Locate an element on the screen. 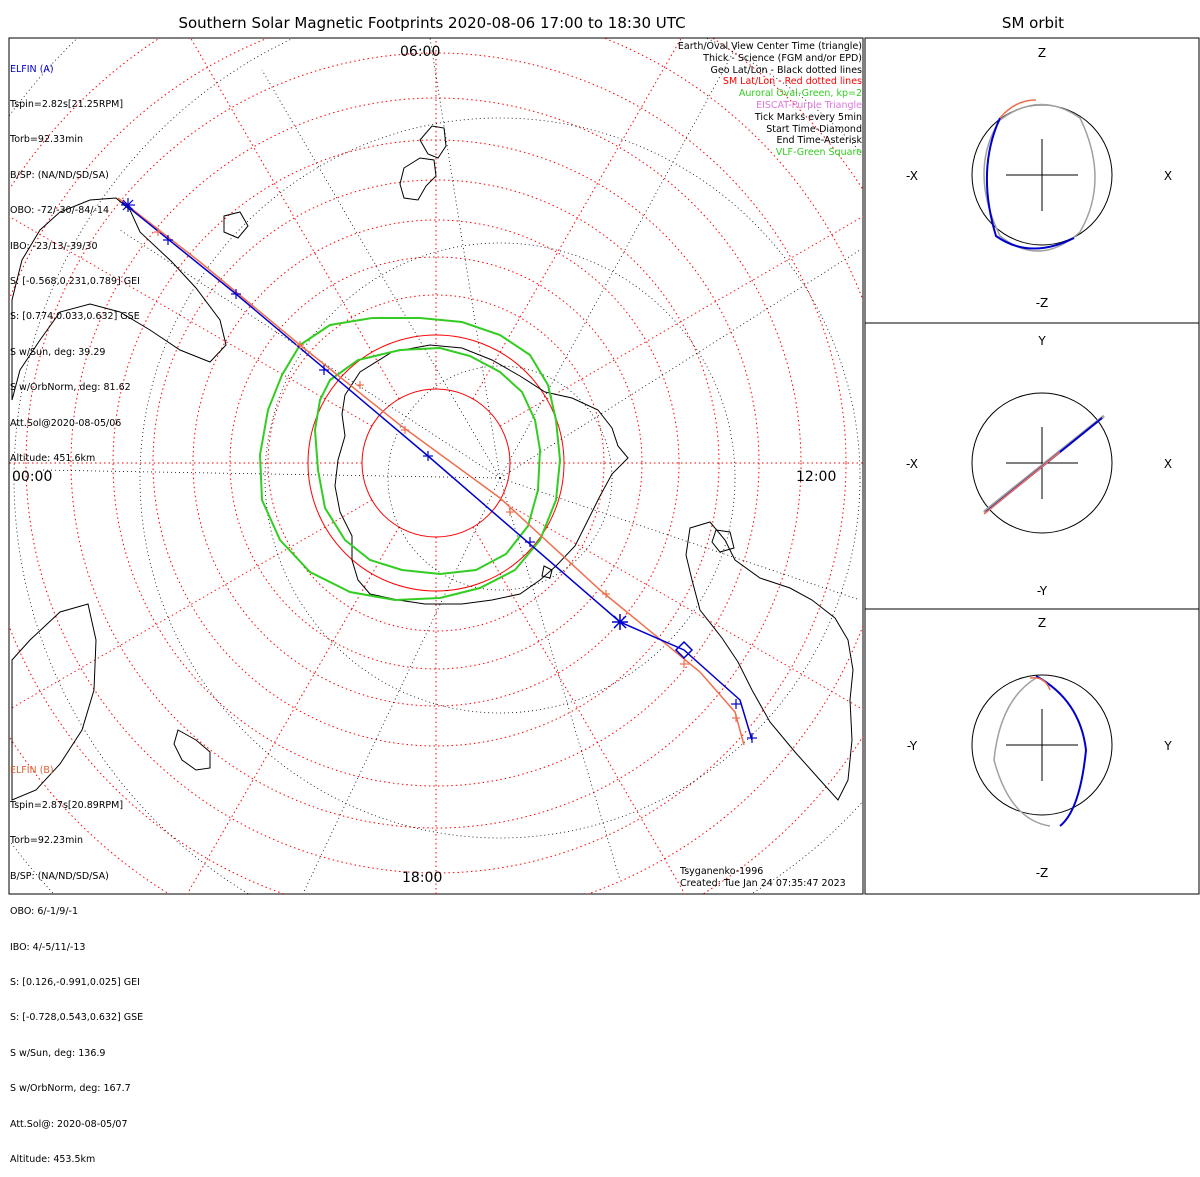 The width and height of the screenshot is (1200, 1177). elfin-a-line: Torb=92.33min is located at coordinates (47, 140).